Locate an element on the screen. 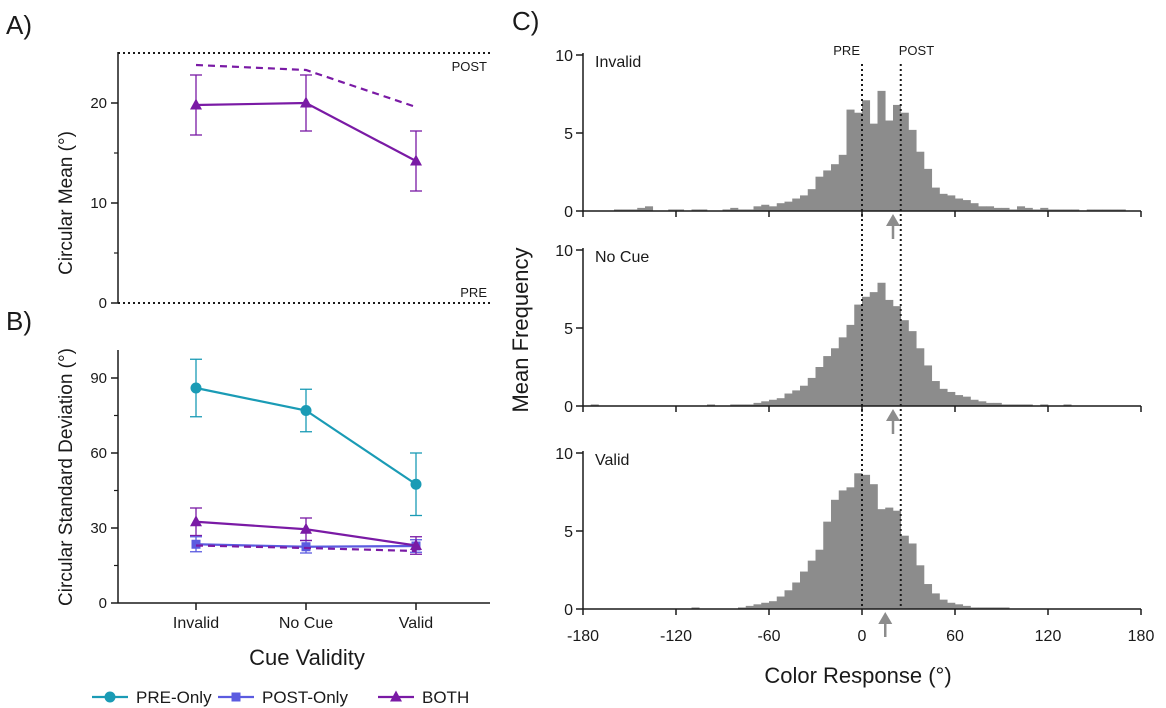 The image size is (1166, 708). x-tick-label: 180 is located at coordinates (1141, 636).